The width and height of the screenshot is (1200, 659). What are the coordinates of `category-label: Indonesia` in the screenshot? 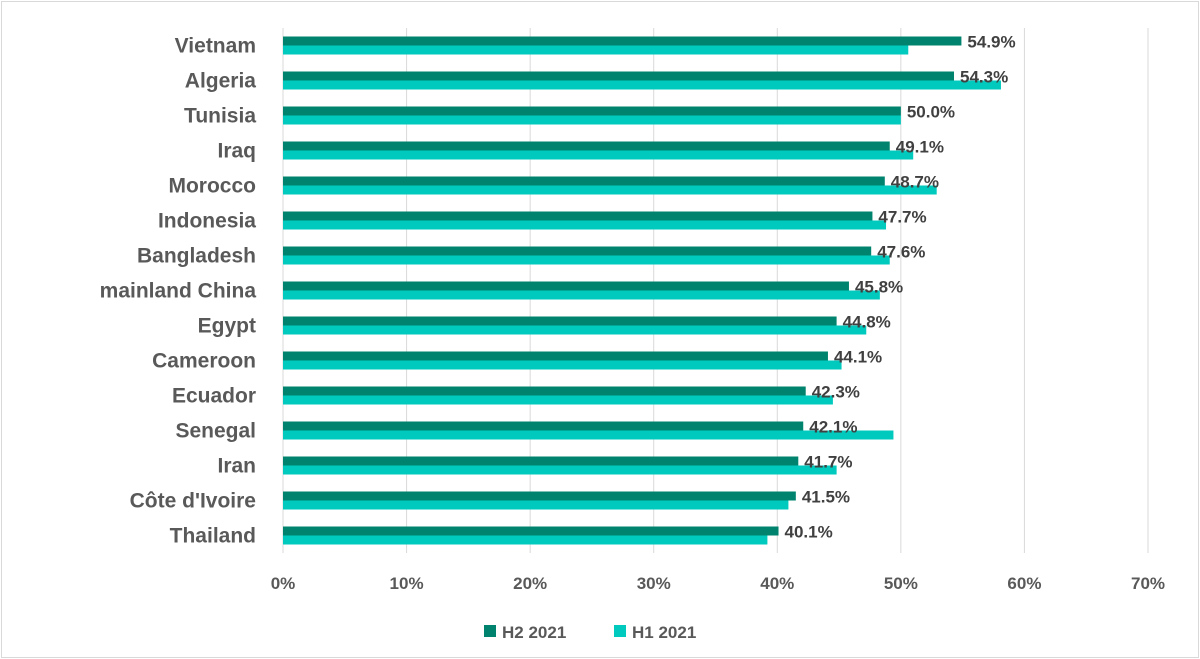 It's located at (207, 221).